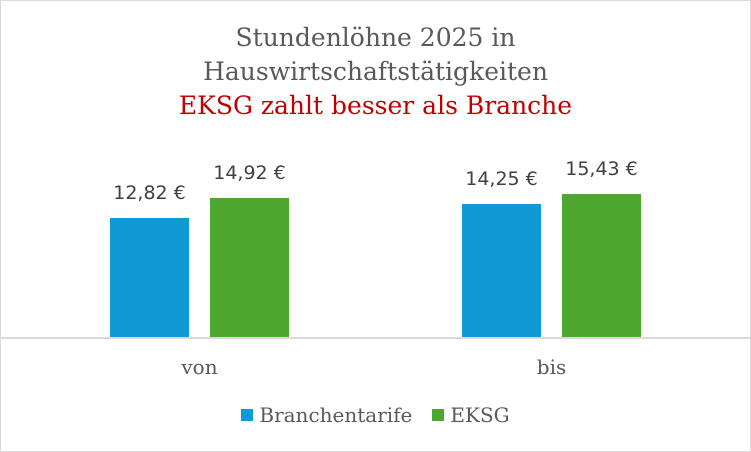  Describe the element at coordinates (375, 71) in the screenshot. I see `chart-title-line2: Hauswirtschaftstätigkeiten` at that location.